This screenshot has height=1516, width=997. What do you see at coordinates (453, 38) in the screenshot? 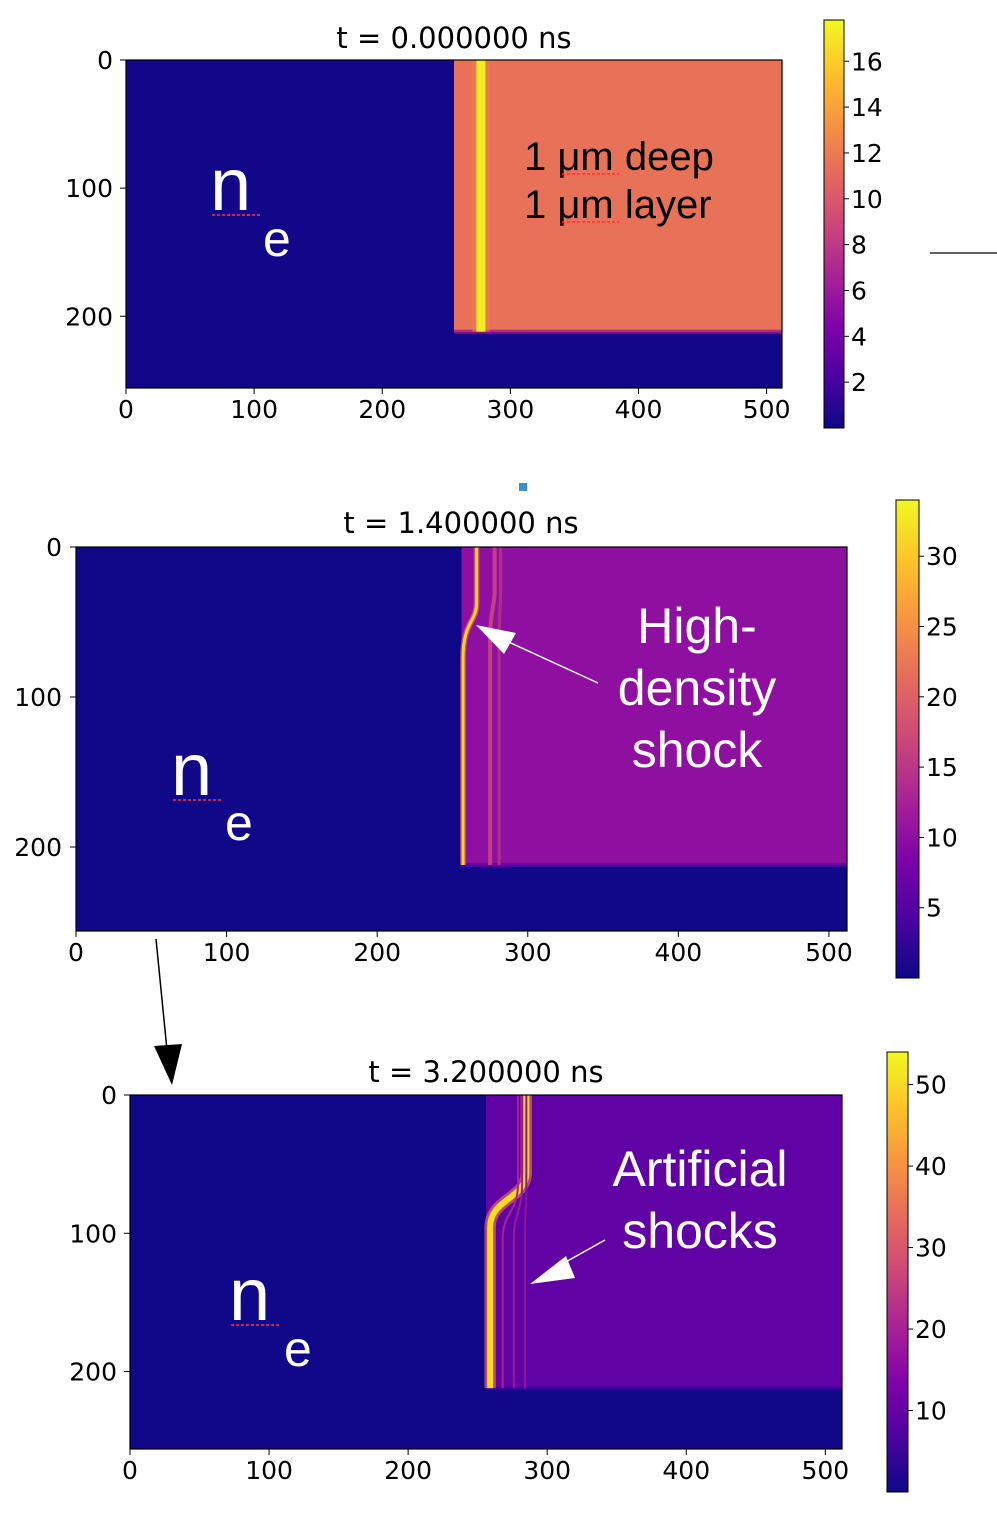
I see `panel-1-title: t = 0.000000 ns` at bounding box center [453, 38].